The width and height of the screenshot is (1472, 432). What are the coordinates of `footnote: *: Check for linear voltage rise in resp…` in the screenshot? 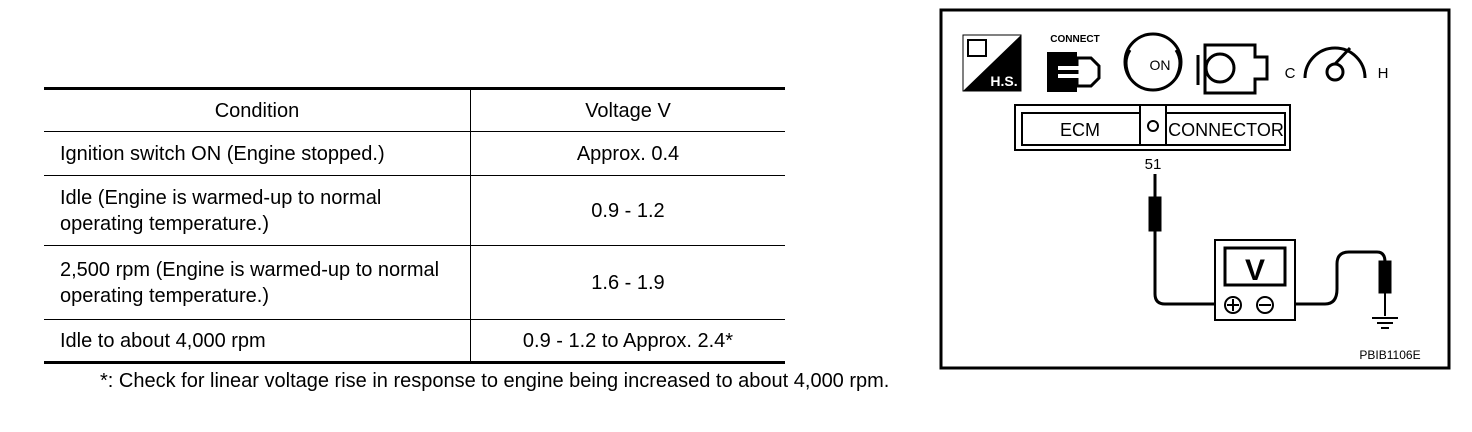 It's located at (495, 381).